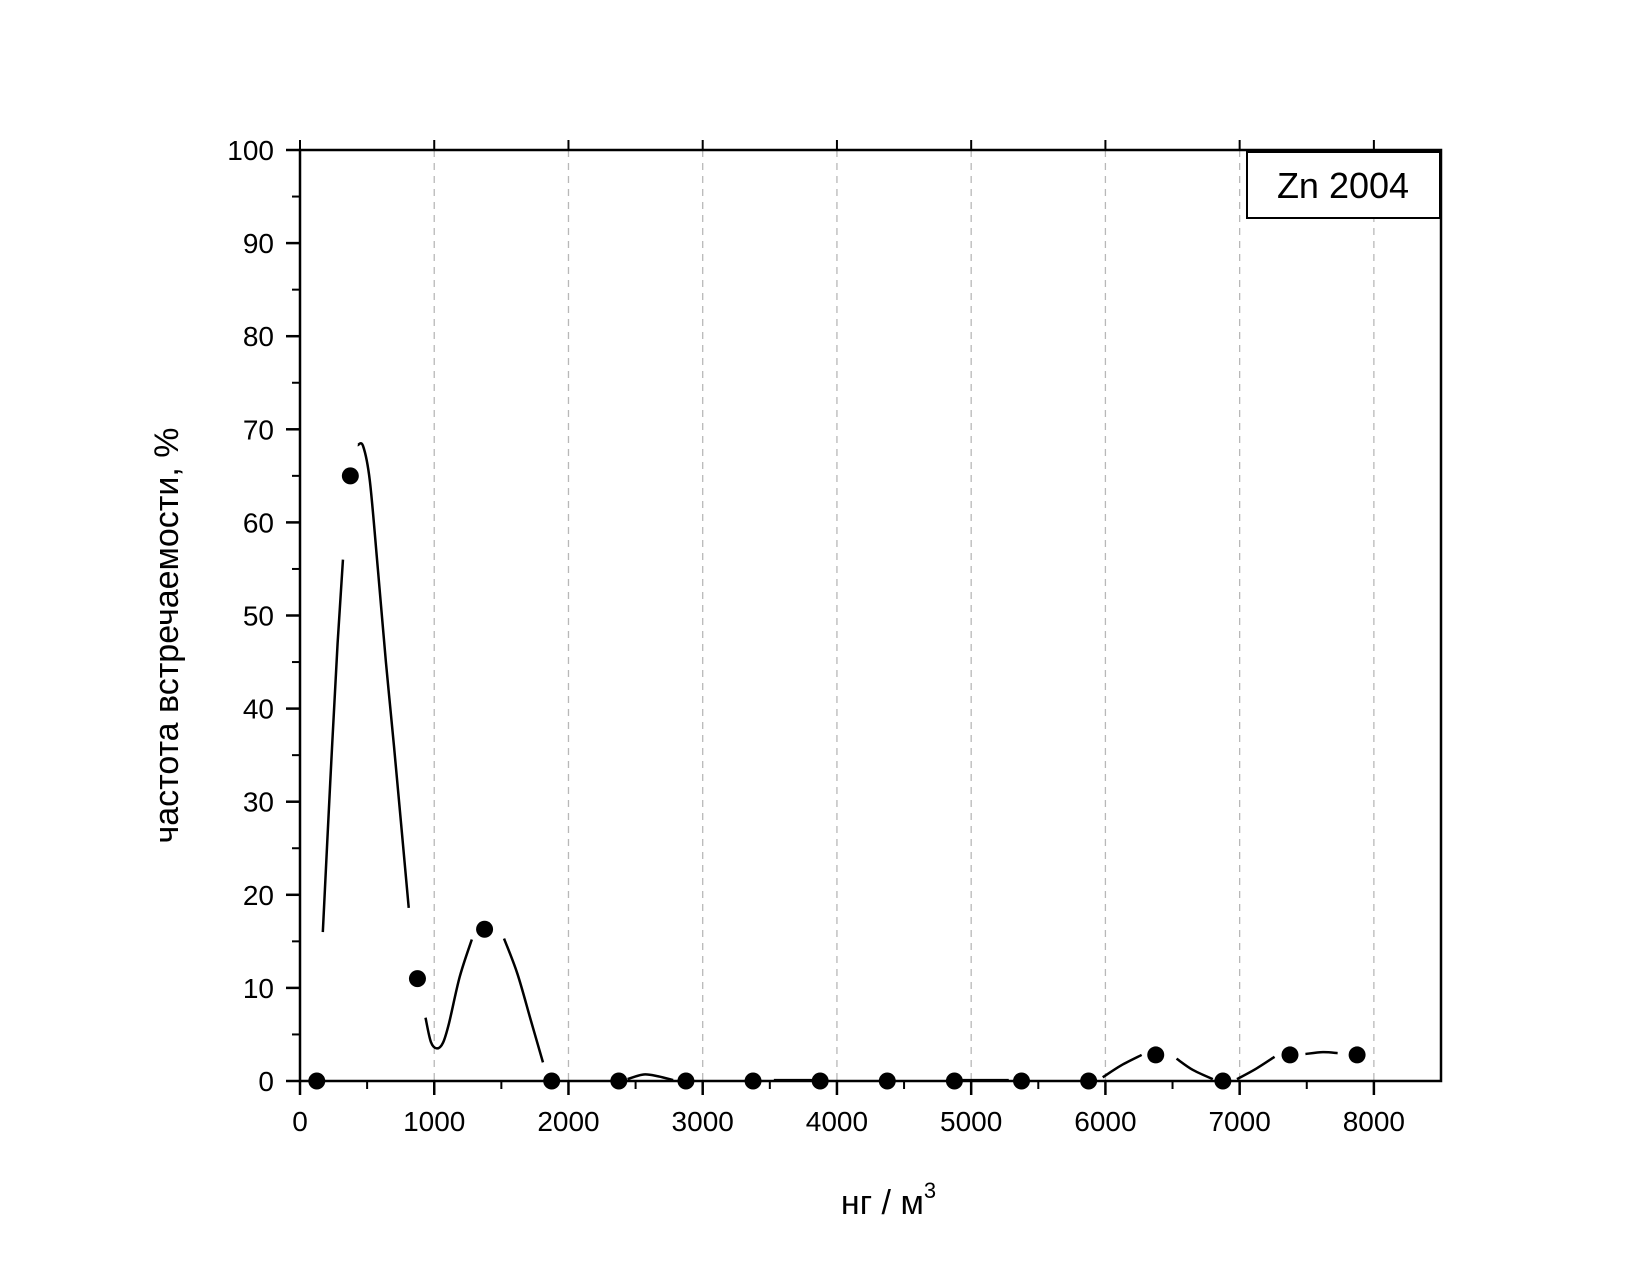 This screenshot has width=1650, height=1275. Describe the element at coordinates (258, 988) in the screenshot. I see `y-tick-label: 10` at that location.